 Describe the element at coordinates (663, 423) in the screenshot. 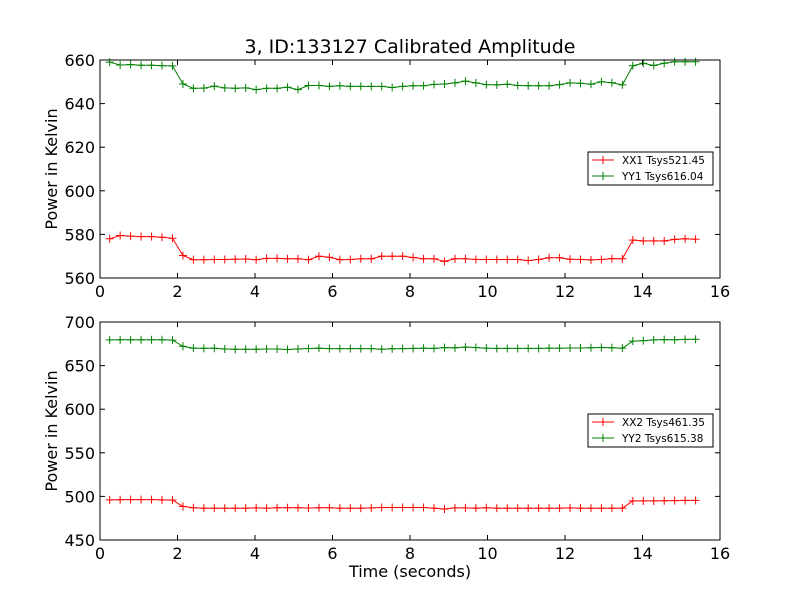

I see `legend-label-xx2: XX2 Tsys461.35` at that location.